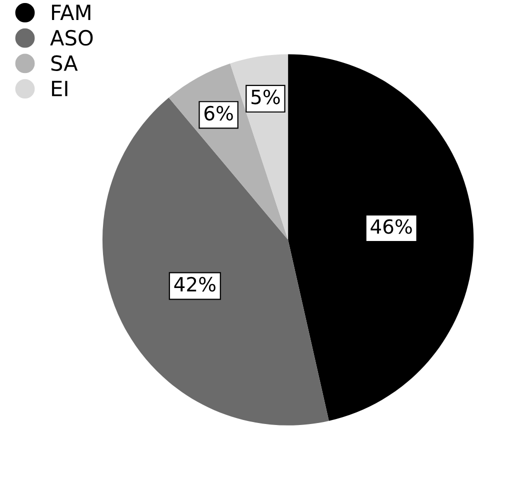 The height and width of the screenshot is (483, 519). What do you see at coordinates (64, 63) in the screenshot?
I see `legend-label: SA` at bounding box center [64, 63].